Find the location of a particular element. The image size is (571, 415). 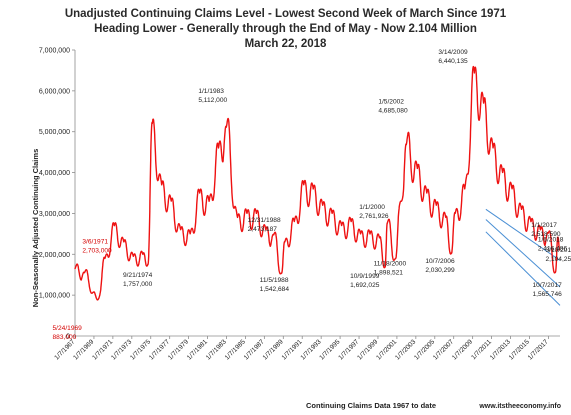

annotation-9-21-1974: 9/21/1974 1,757,000 is located at coordinates (138, 280).